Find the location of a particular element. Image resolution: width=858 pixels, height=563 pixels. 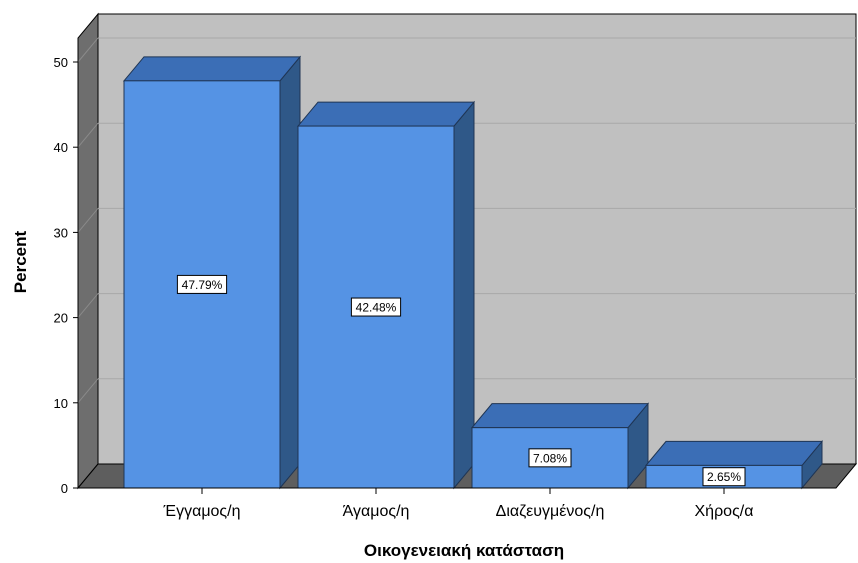

y-tick-label: 40 is located at coordinates (61, 147).